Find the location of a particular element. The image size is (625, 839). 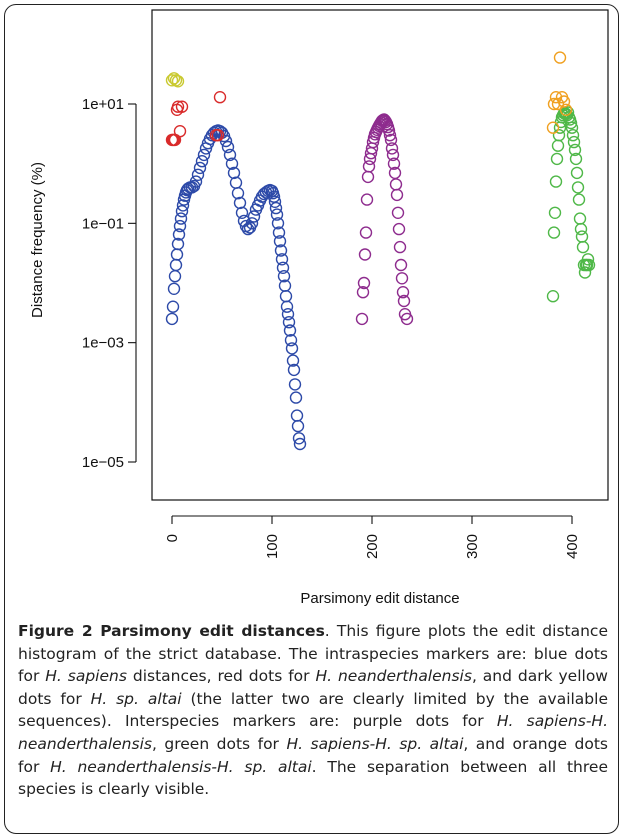

y-tick-label: 1e−03 is located at coordinates (103, 343).